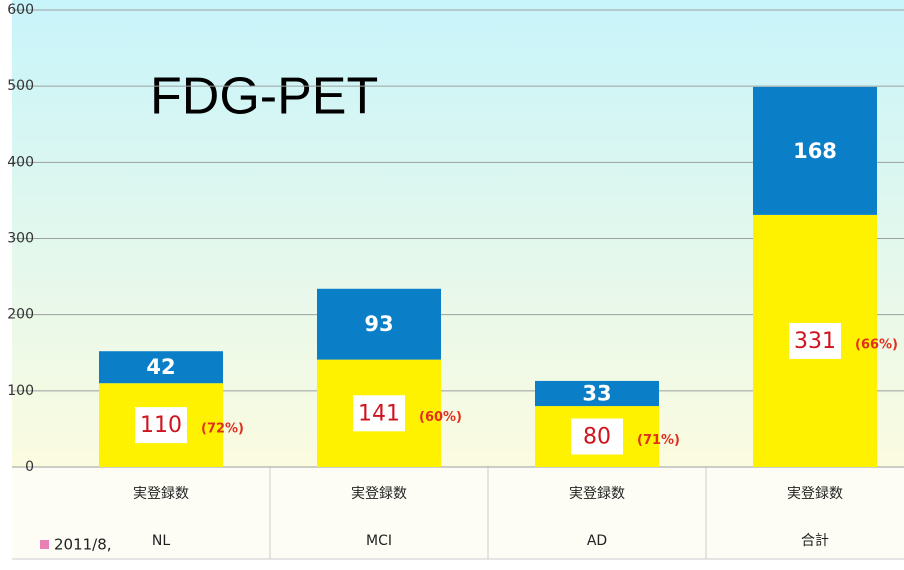  I want to click on y-tick-label: 400, so click(20, 162).